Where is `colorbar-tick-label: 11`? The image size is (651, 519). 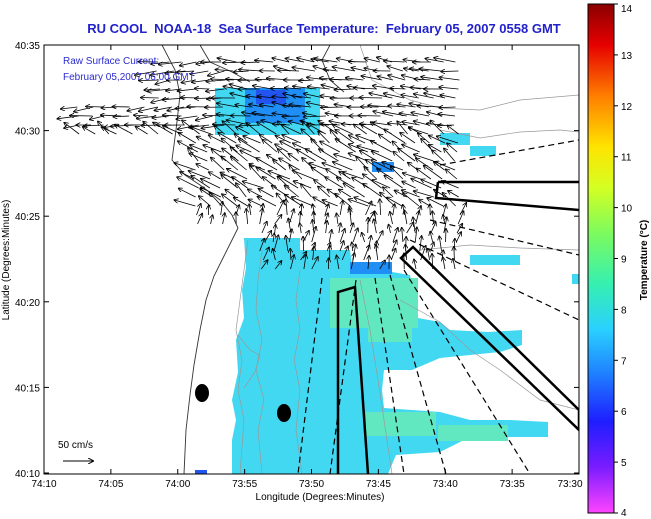
colorbar-tick-label: 11 is located at coordinates (626, 158).